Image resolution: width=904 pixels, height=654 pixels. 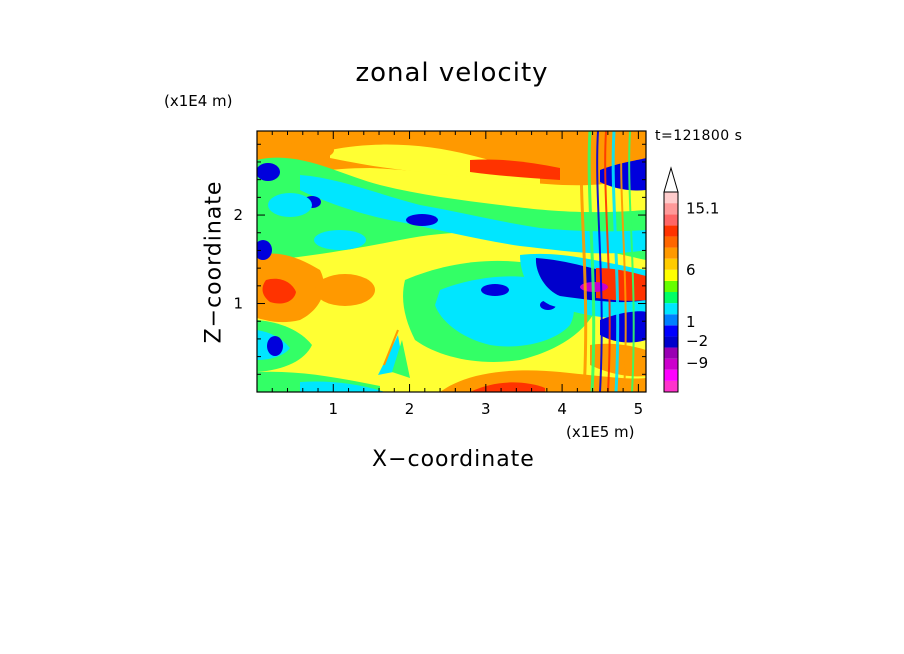 What do you see at coordinates (515, 169) in the screenshot?
I see `upper-red-streak` at bounding box center [515, 169].